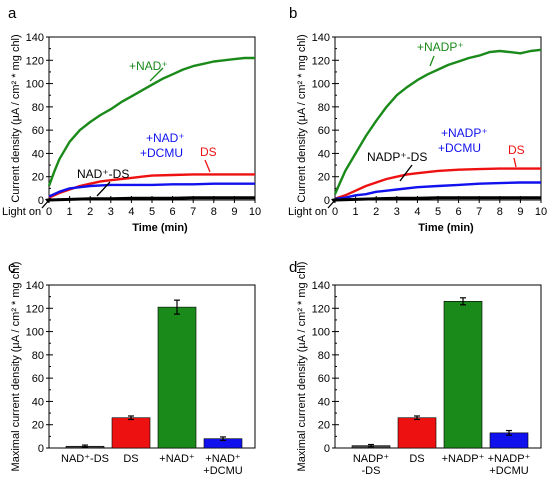 Image resolution: width=550 pixels, height=487 pixels. What do you see at coordinates (464, 133) in the screenshot?
I see `series-annotation-1: +NADP⁺` at bounding box center [464, 133].